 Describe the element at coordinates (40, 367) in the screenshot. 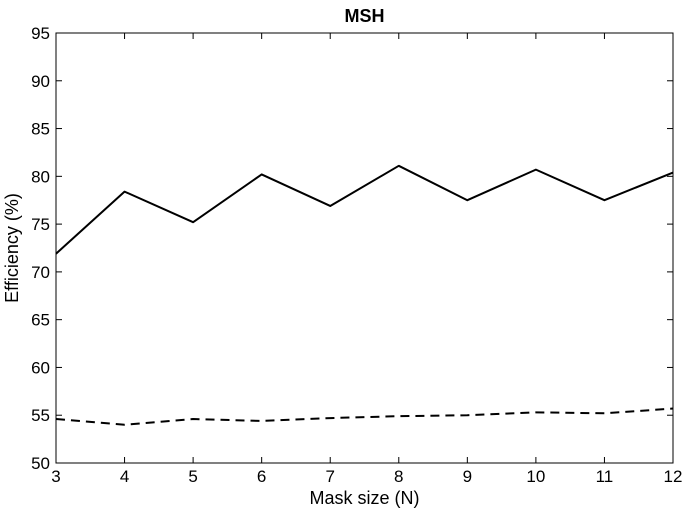

I see `y-tick-label: 60` at that location.